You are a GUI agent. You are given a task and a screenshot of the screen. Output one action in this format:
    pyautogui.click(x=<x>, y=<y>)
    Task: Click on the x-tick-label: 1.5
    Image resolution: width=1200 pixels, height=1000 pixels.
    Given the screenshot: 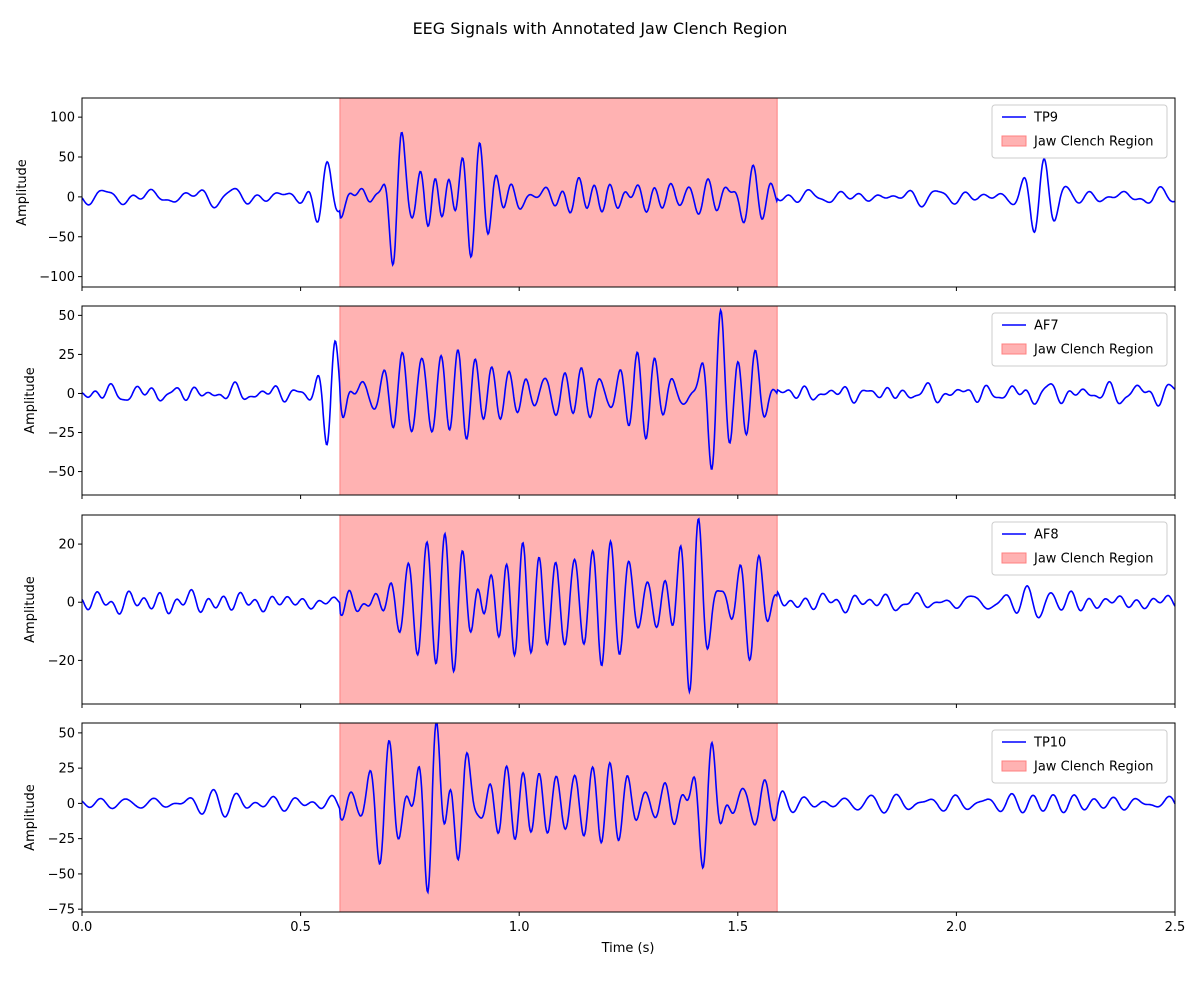 What is the action you would take?
    pyautogui.click(x=737, y=927)
    